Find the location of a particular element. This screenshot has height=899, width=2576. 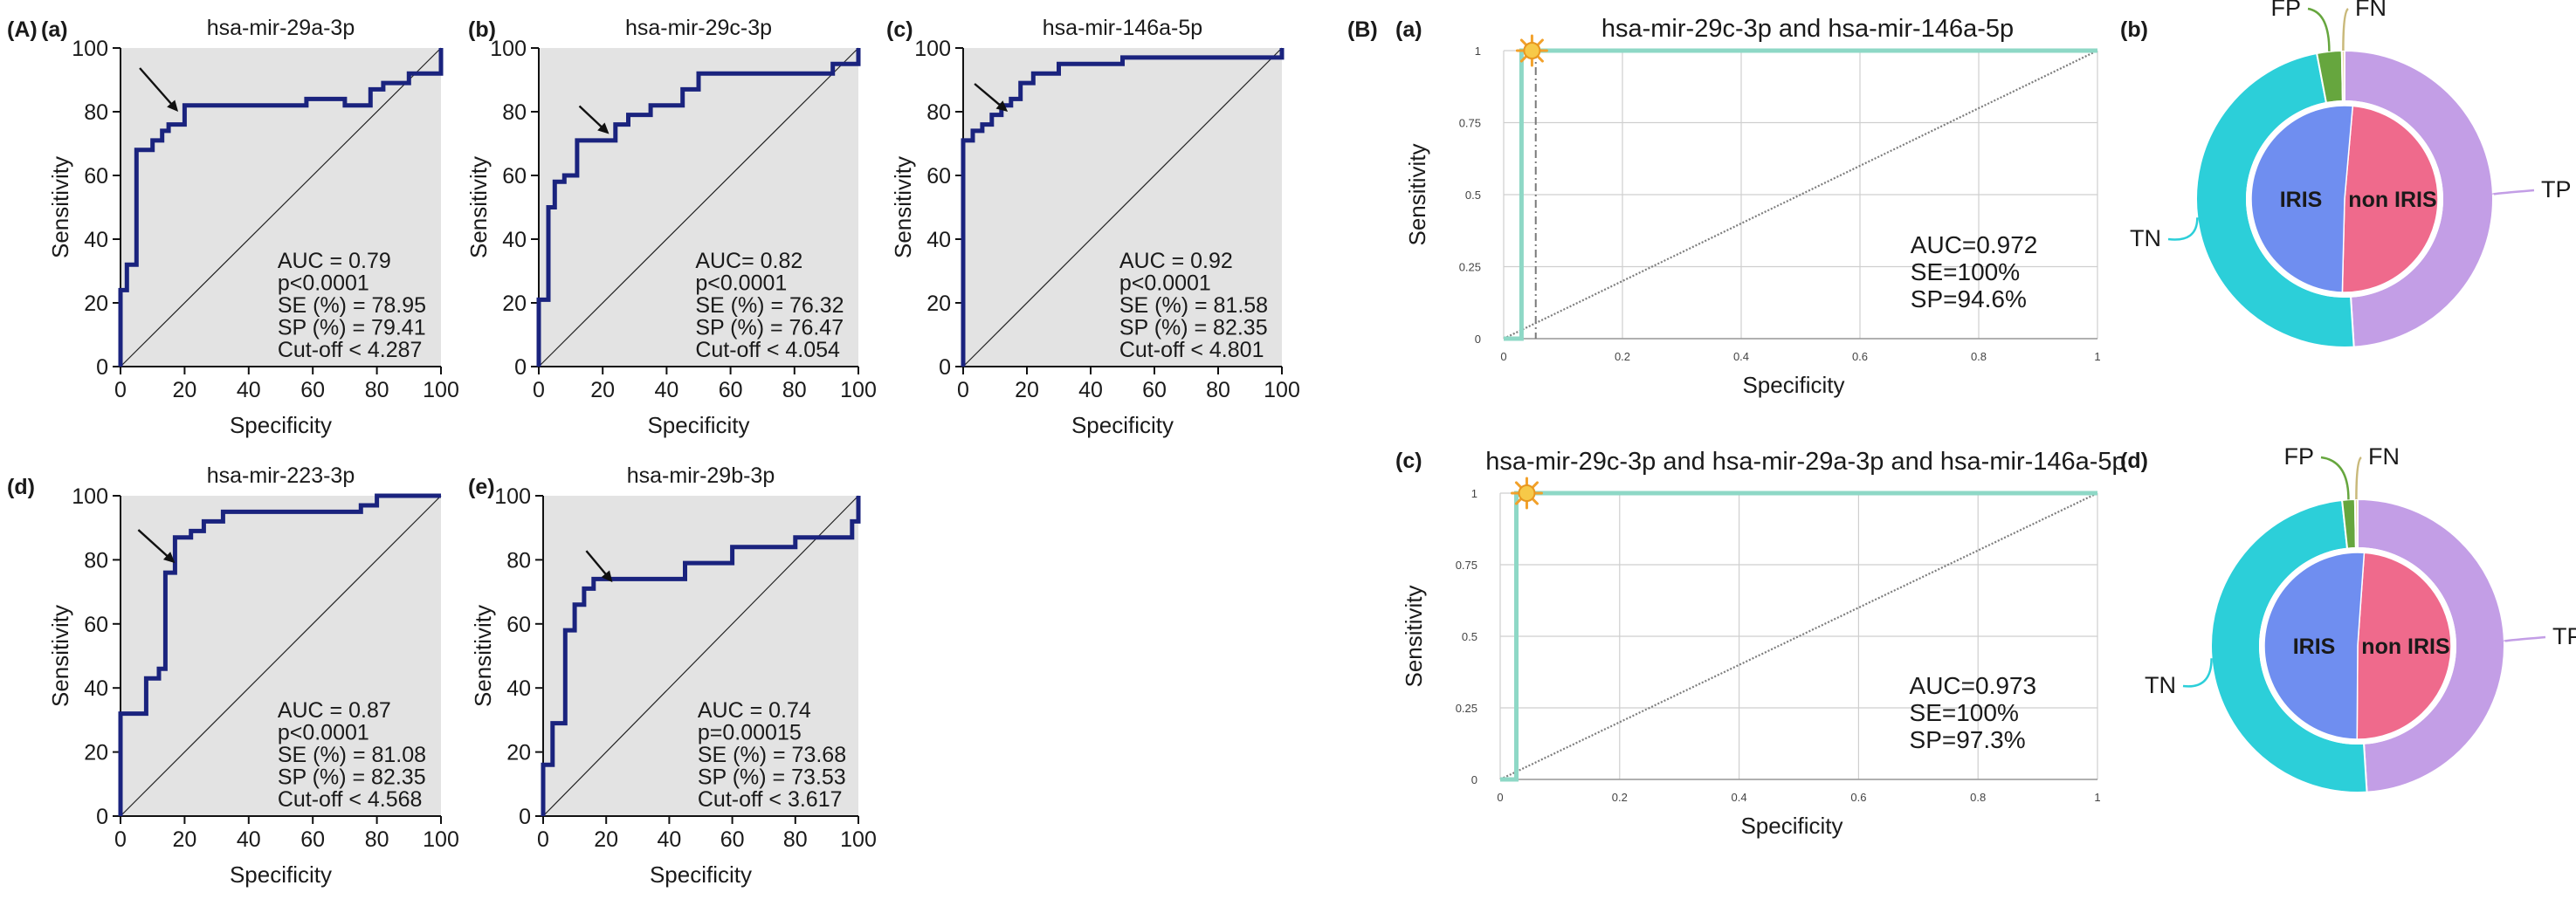

x-tick-label: 0 is located at coordinates (120, 839).